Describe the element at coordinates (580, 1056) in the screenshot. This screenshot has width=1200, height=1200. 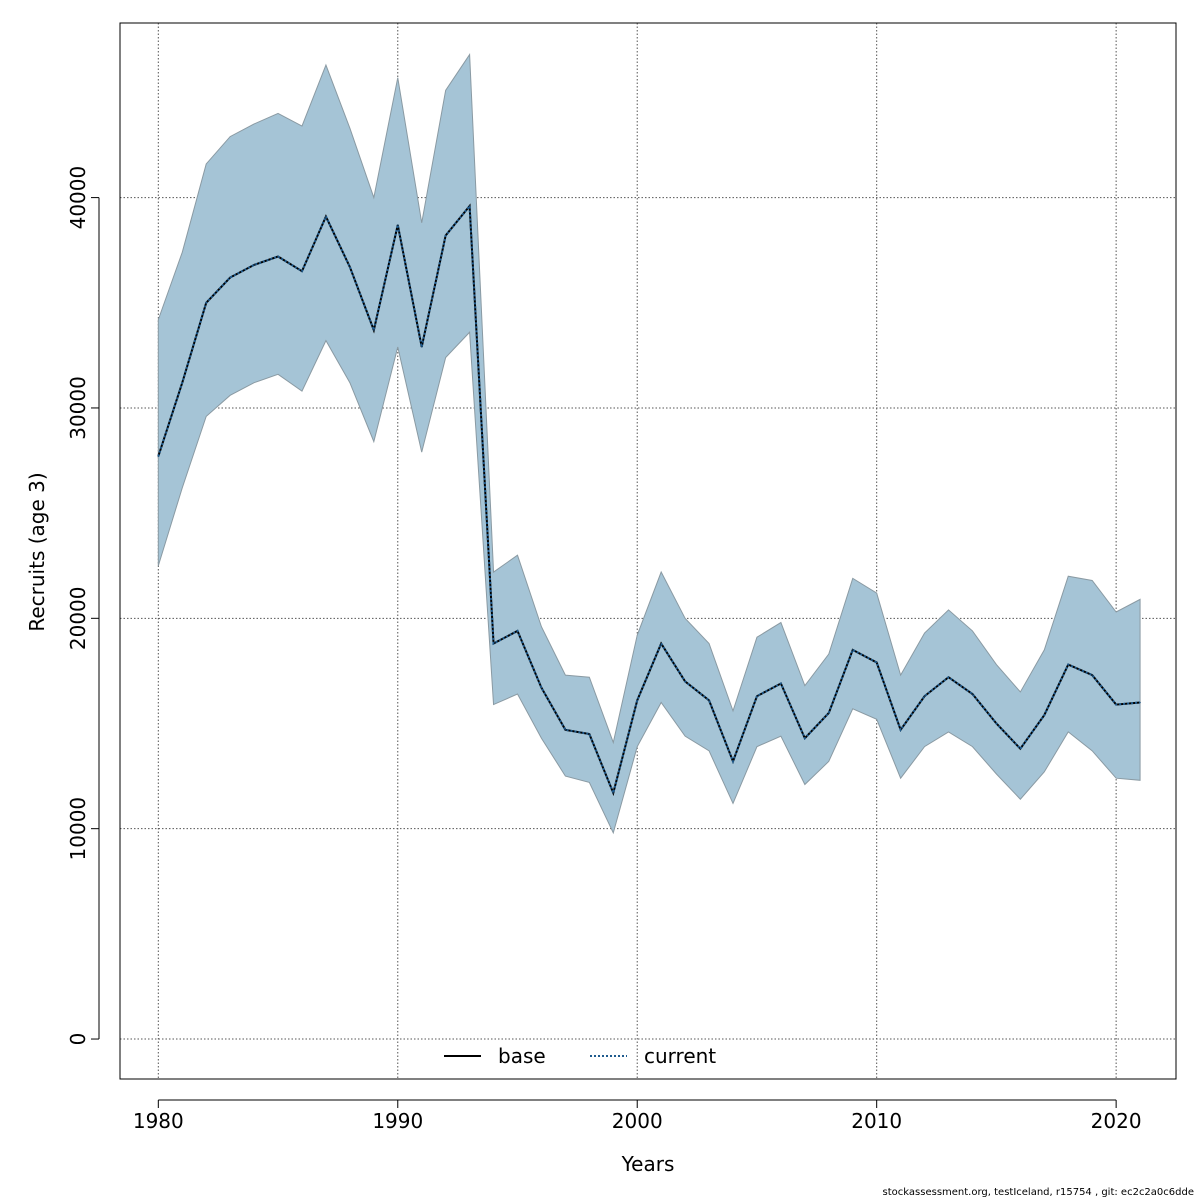
I see `legend: base current` at that location.